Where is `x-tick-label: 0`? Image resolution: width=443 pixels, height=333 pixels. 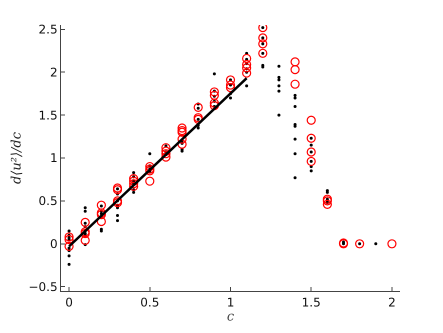
x-tick-label: 0 is located at coordinates (69, 302).